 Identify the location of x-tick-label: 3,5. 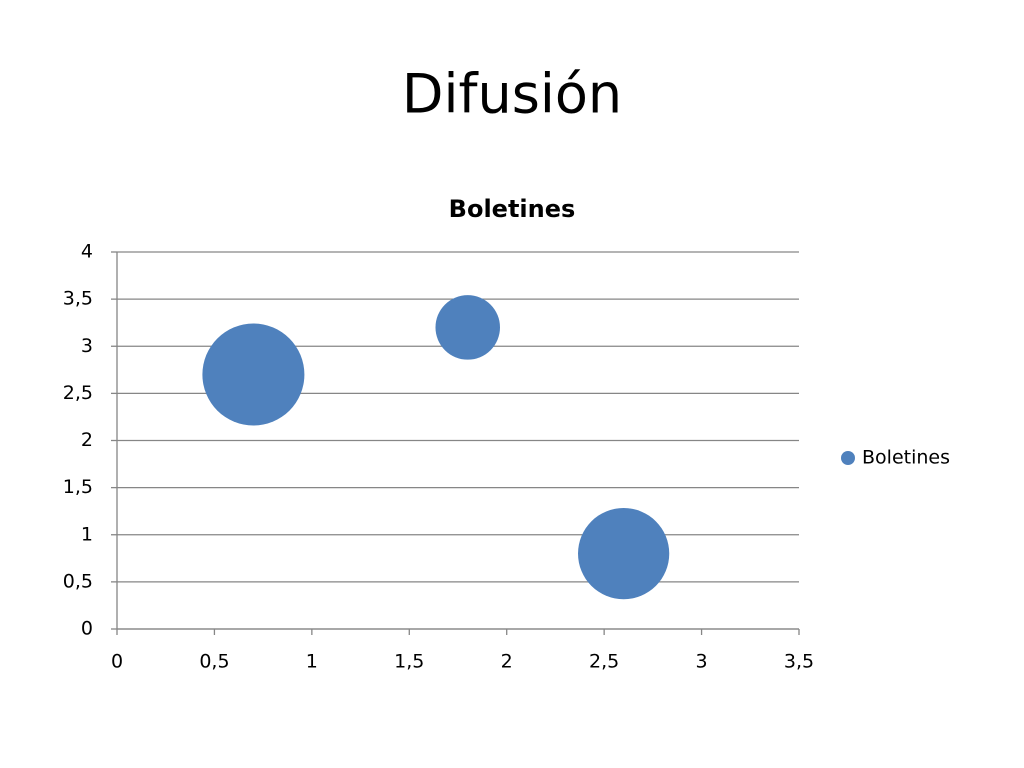
(799, 662).